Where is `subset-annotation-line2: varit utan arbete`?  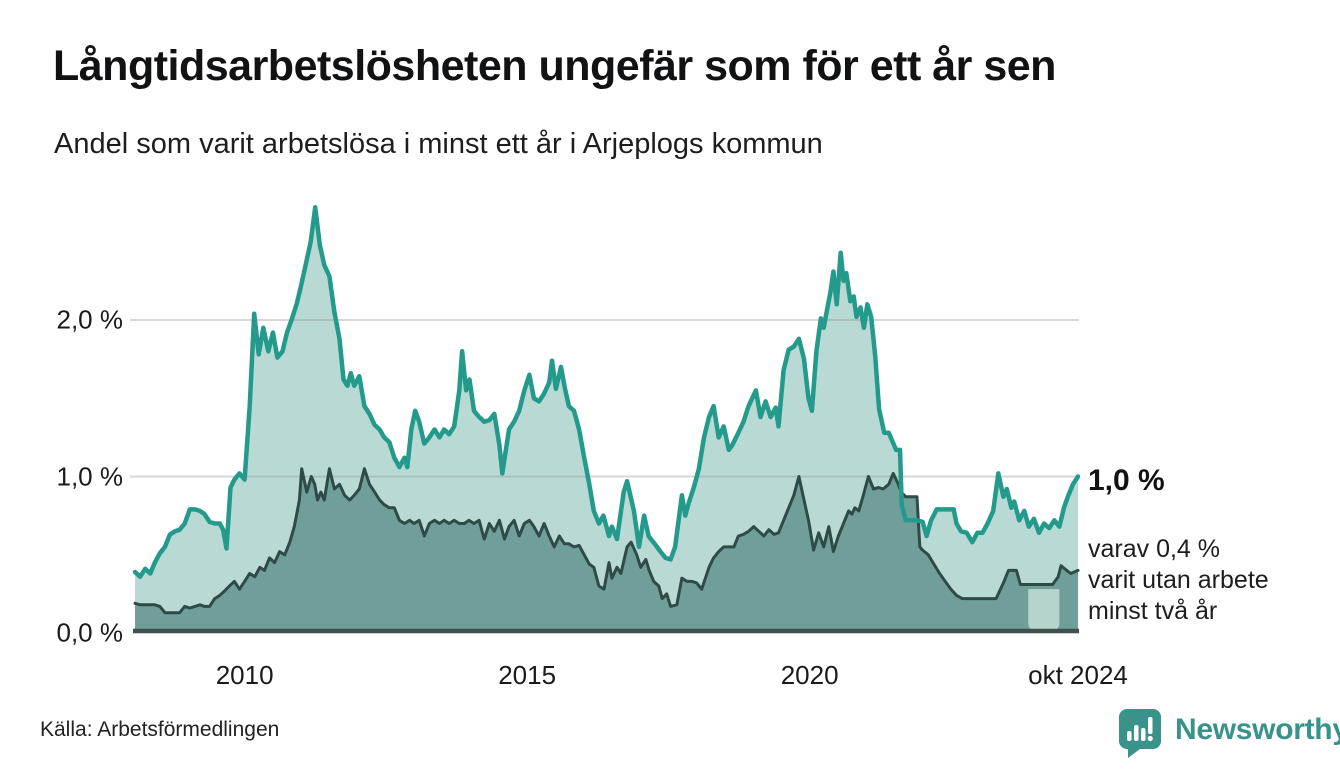
subset-annotation-line2: varit utan arbete is located at coordinates (1178, 580).